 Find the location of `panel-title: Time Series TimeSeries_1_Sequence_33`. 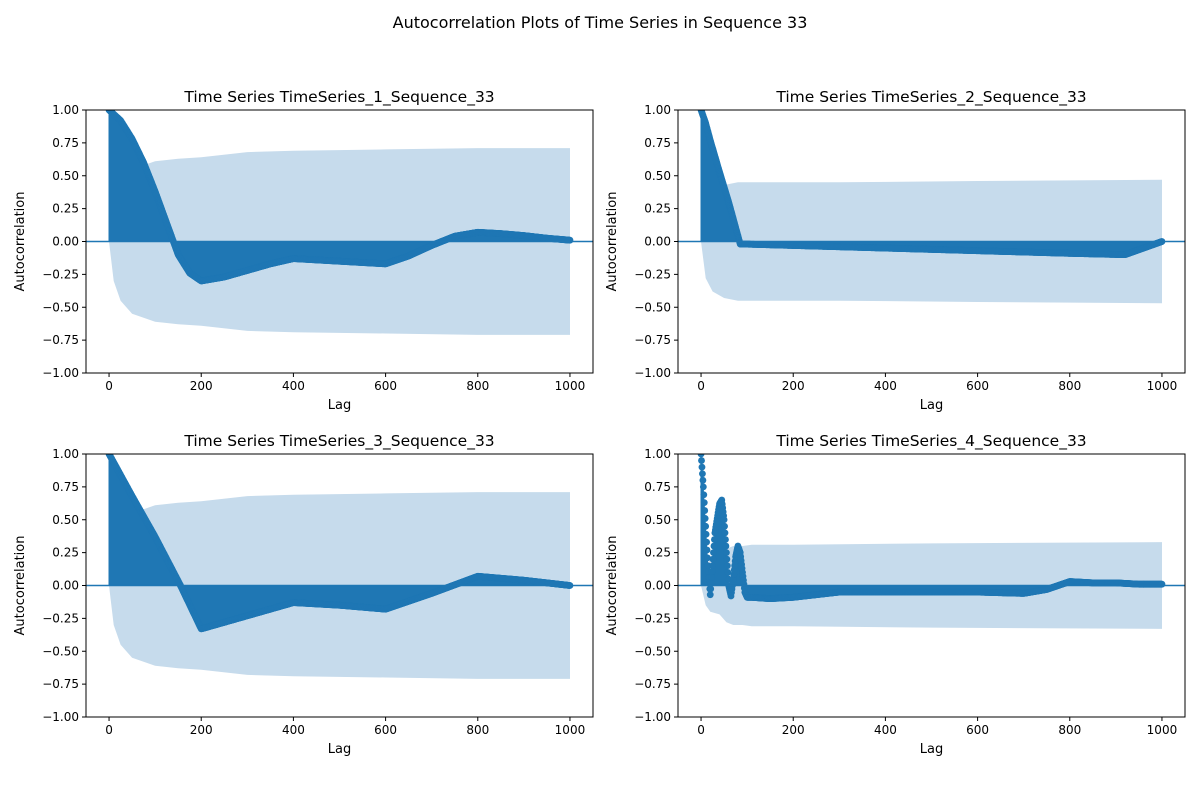

panel-title: Time Series TimeSeries_1_Sequence_33 is located at coordinates (338, 97).